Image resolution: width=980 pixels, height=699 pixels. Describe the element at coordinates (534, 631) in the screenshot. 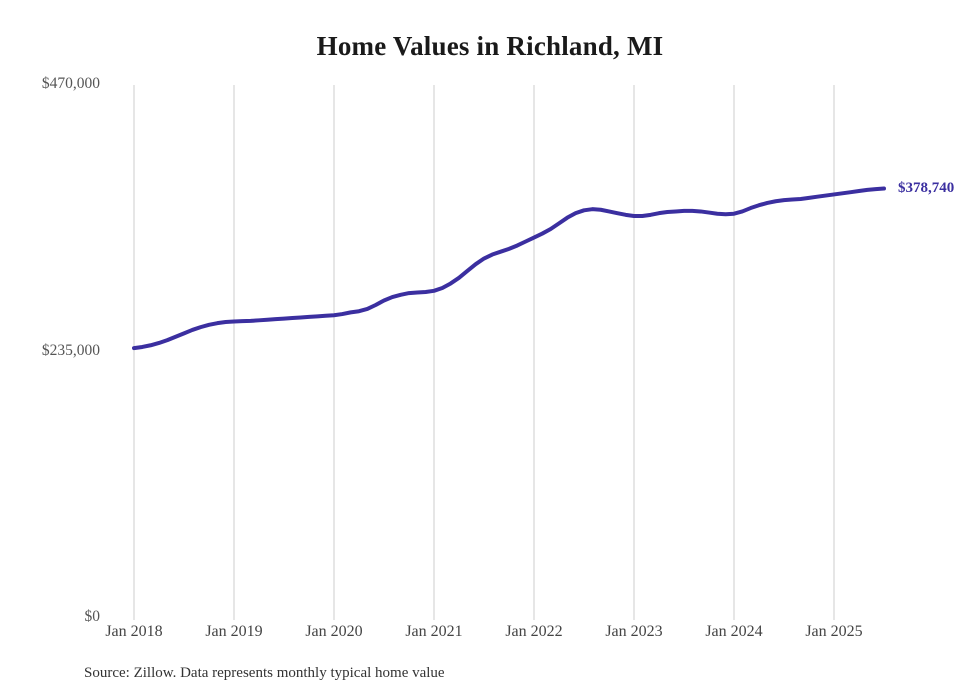

I see `x-axis-tick-label: Jan 2022` at that location.